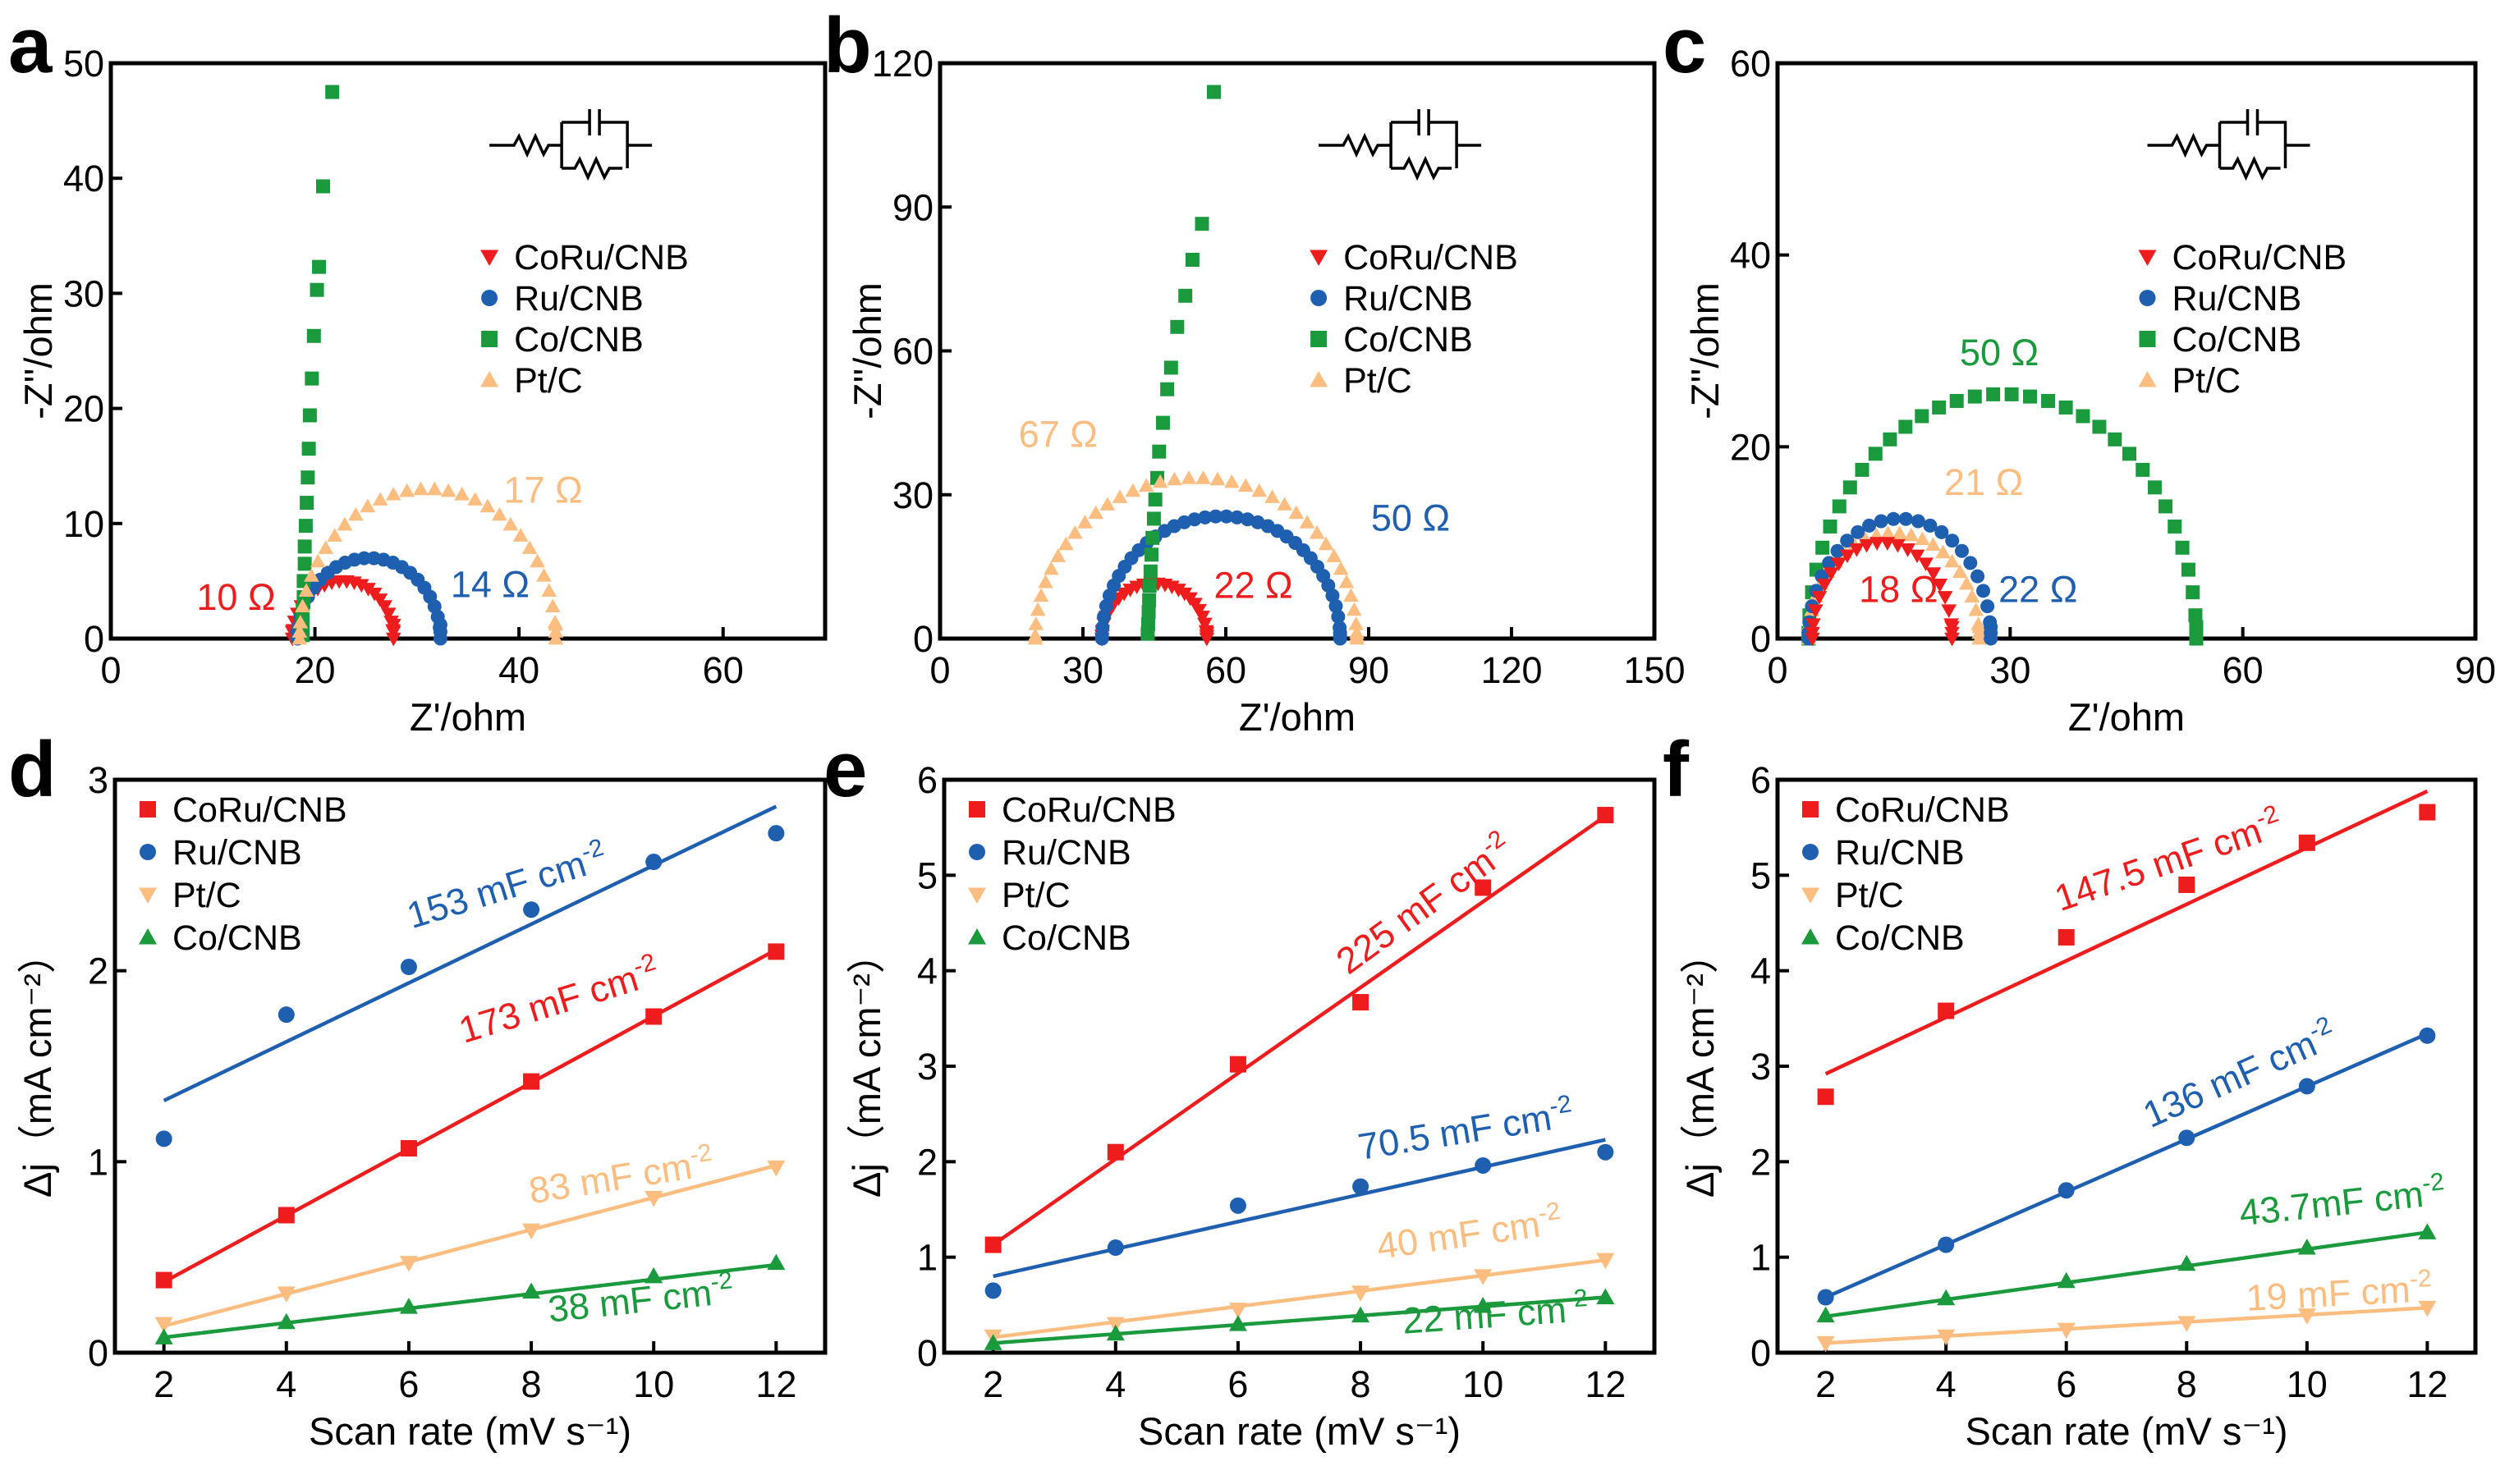 The height and width of the screenshot is (1484, 2514). I want to click on y-tick-label: 2, so click(1760, 1162).